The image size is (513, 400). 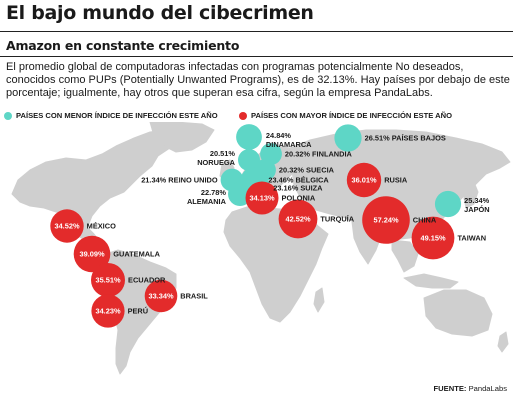 I want to click on country-label-japon: JAPÓN, so click(x=476, y=209).